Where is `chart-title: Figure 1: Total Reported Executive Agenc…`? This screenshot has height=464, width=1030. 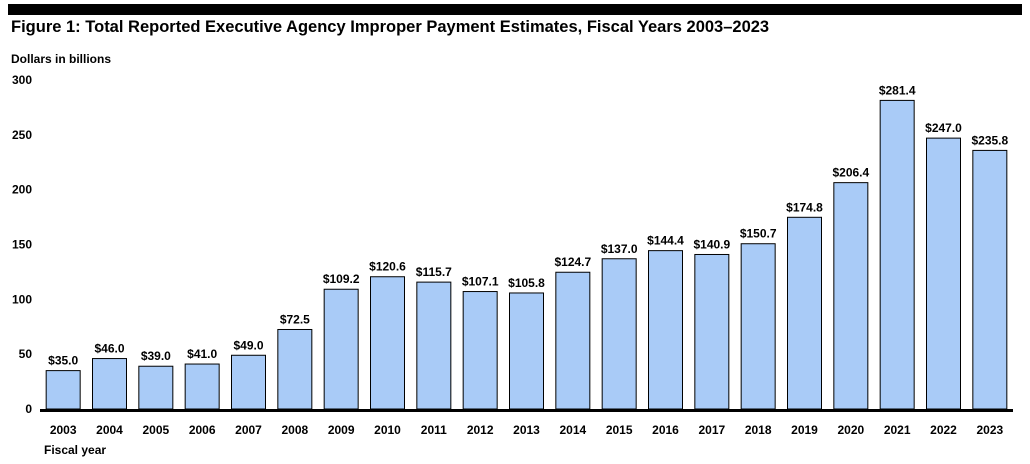
chart-title: Figure 1: Total Reported Executive Agenc… is located at coordinates (390, 27).